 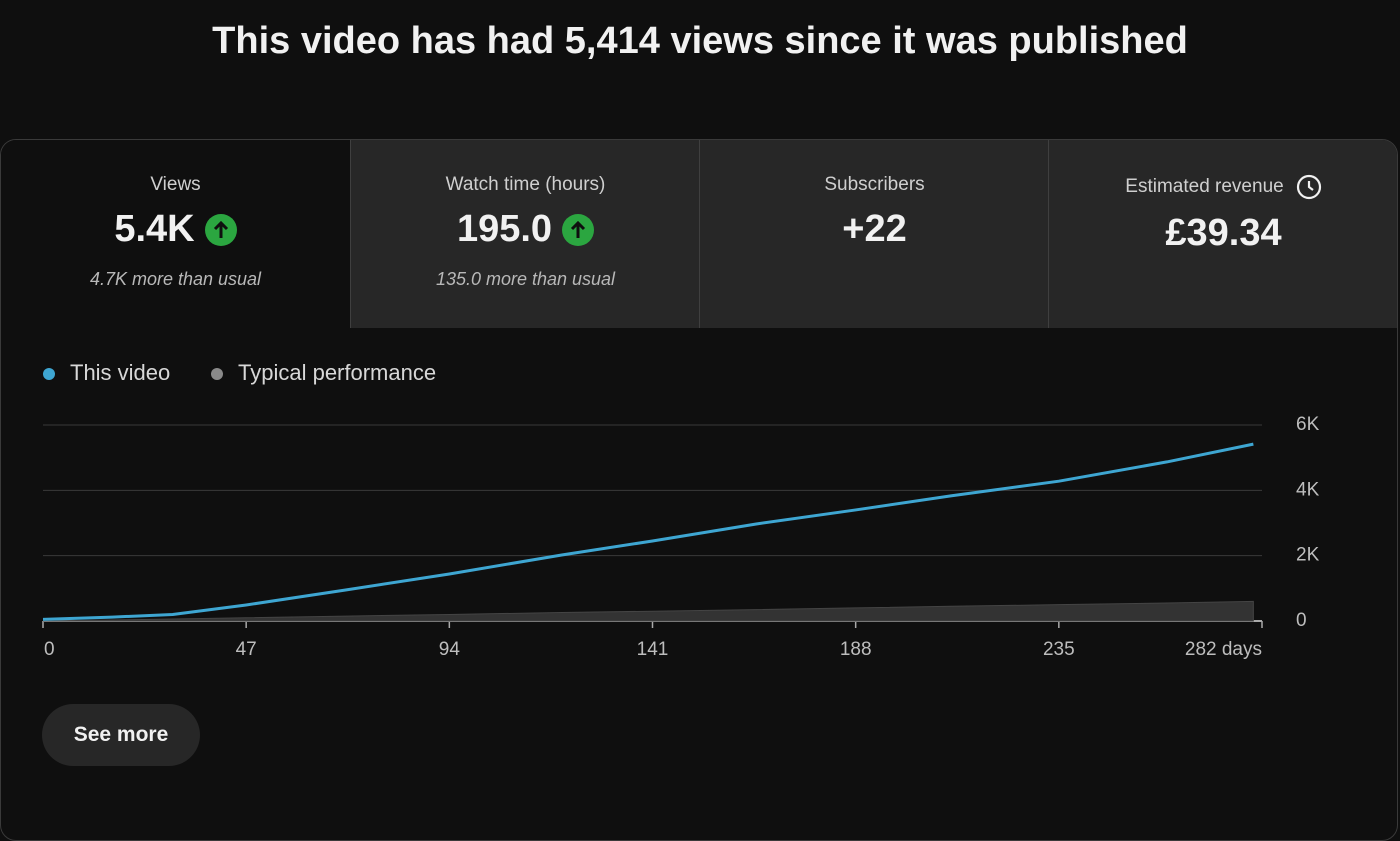 I want to click on metric-value-row: 5.4K, so click(x=175, y=229).